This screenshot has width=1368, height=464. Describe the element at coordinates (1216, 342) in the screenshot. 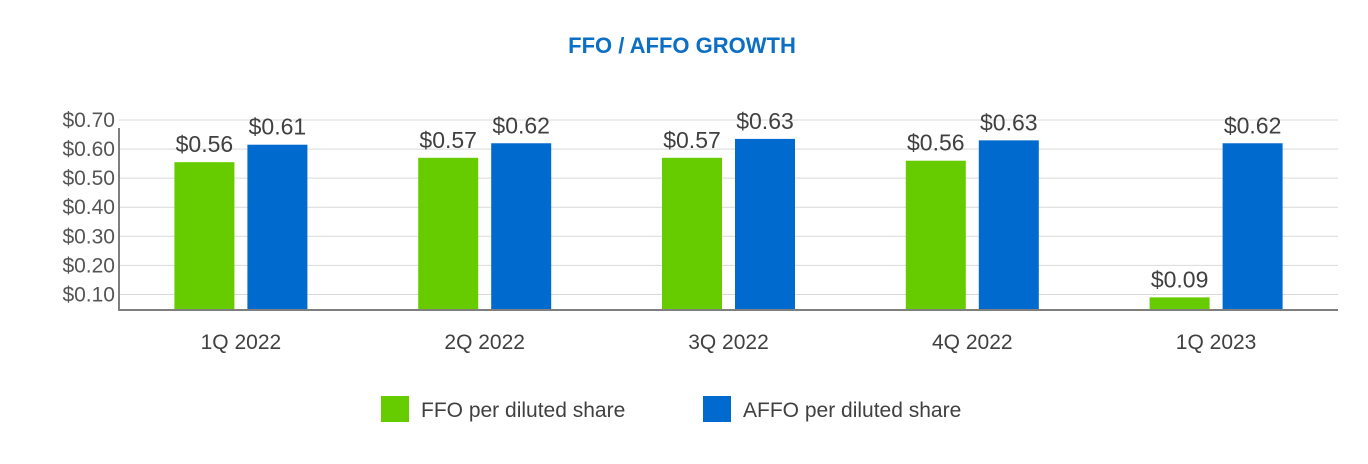

I see `x-category-label: 1Q 2023` at that location.